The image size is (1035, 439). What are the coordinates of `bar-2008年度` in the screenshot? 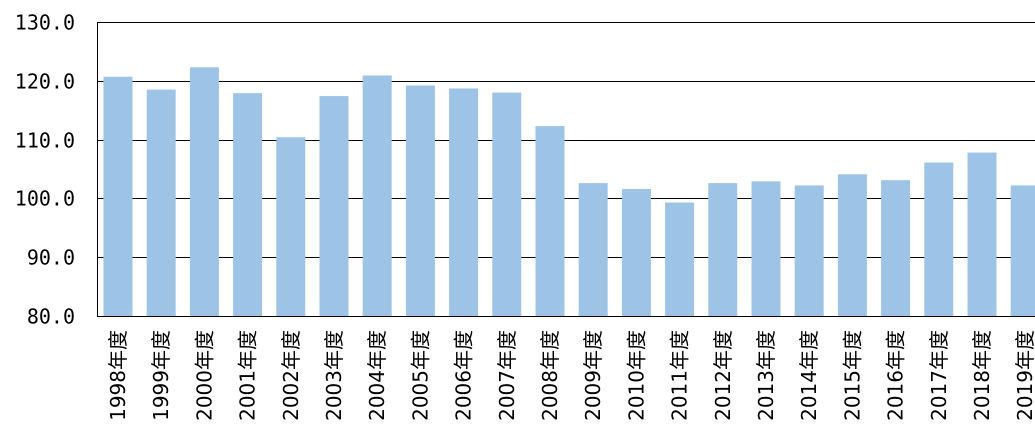 It's located at (550, 221).